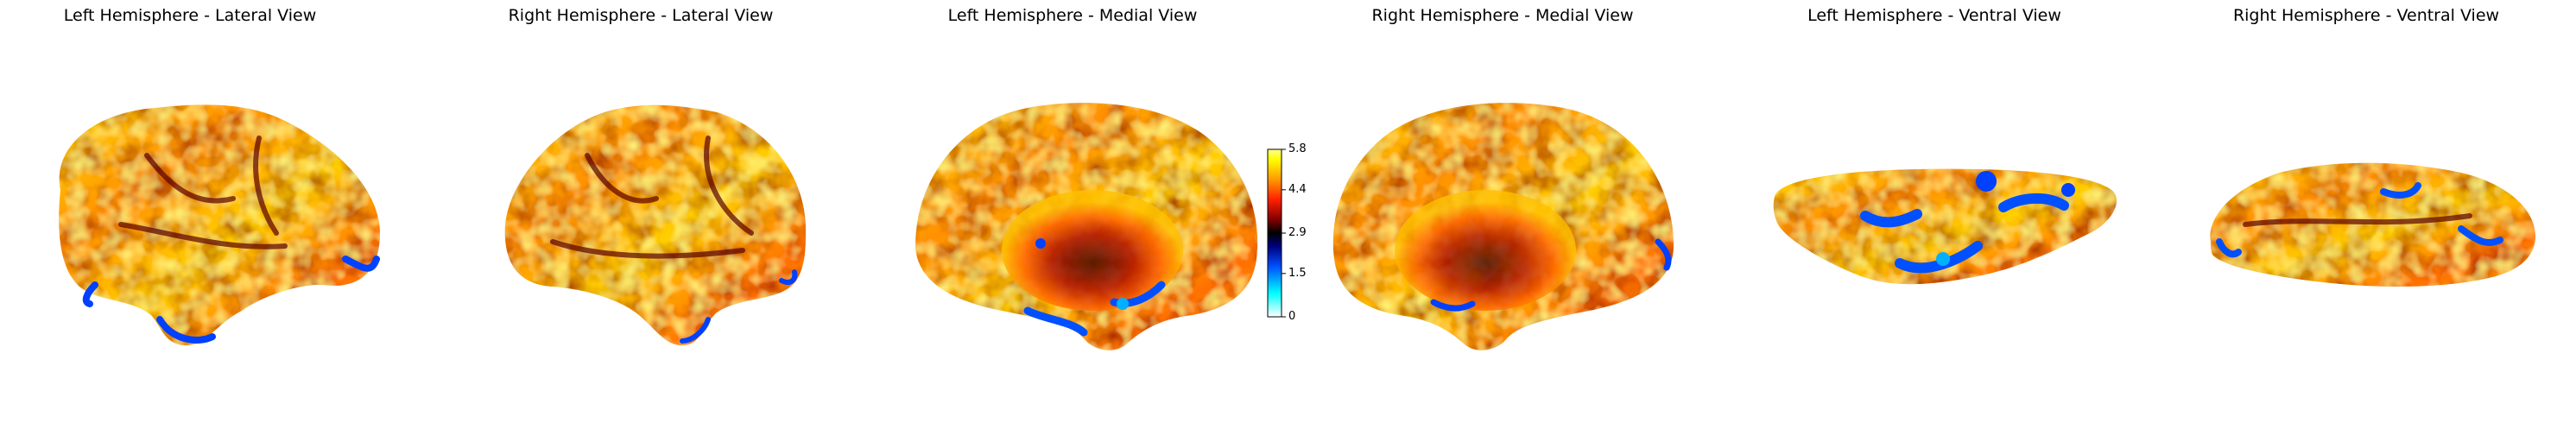 The image size is (2576, 442). I want to click on brain-right-ventral, so click(2372, 225).